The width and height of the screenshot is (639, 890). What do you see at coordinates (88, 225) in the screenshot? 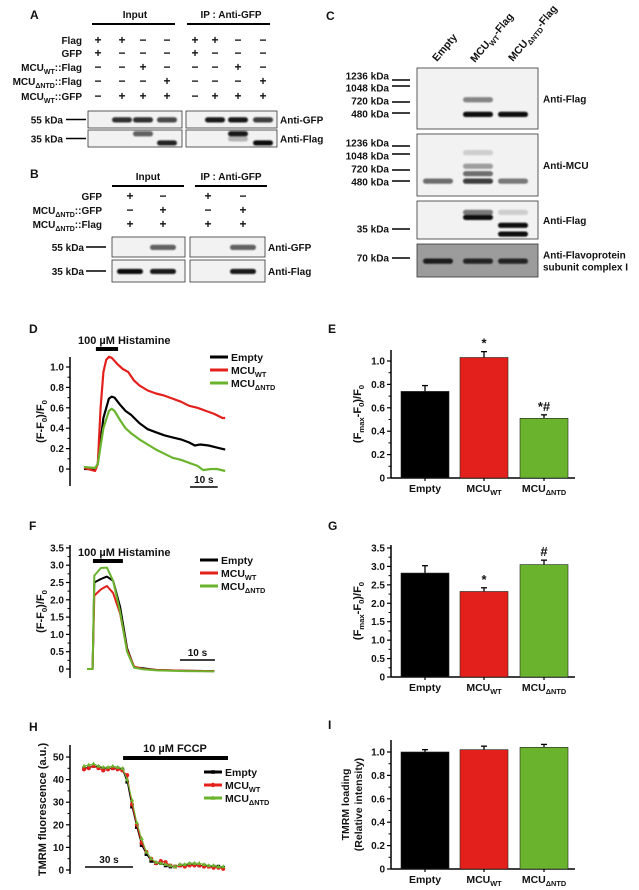
I see `label-segment: ::Flag` at bounding box center [88, 225].